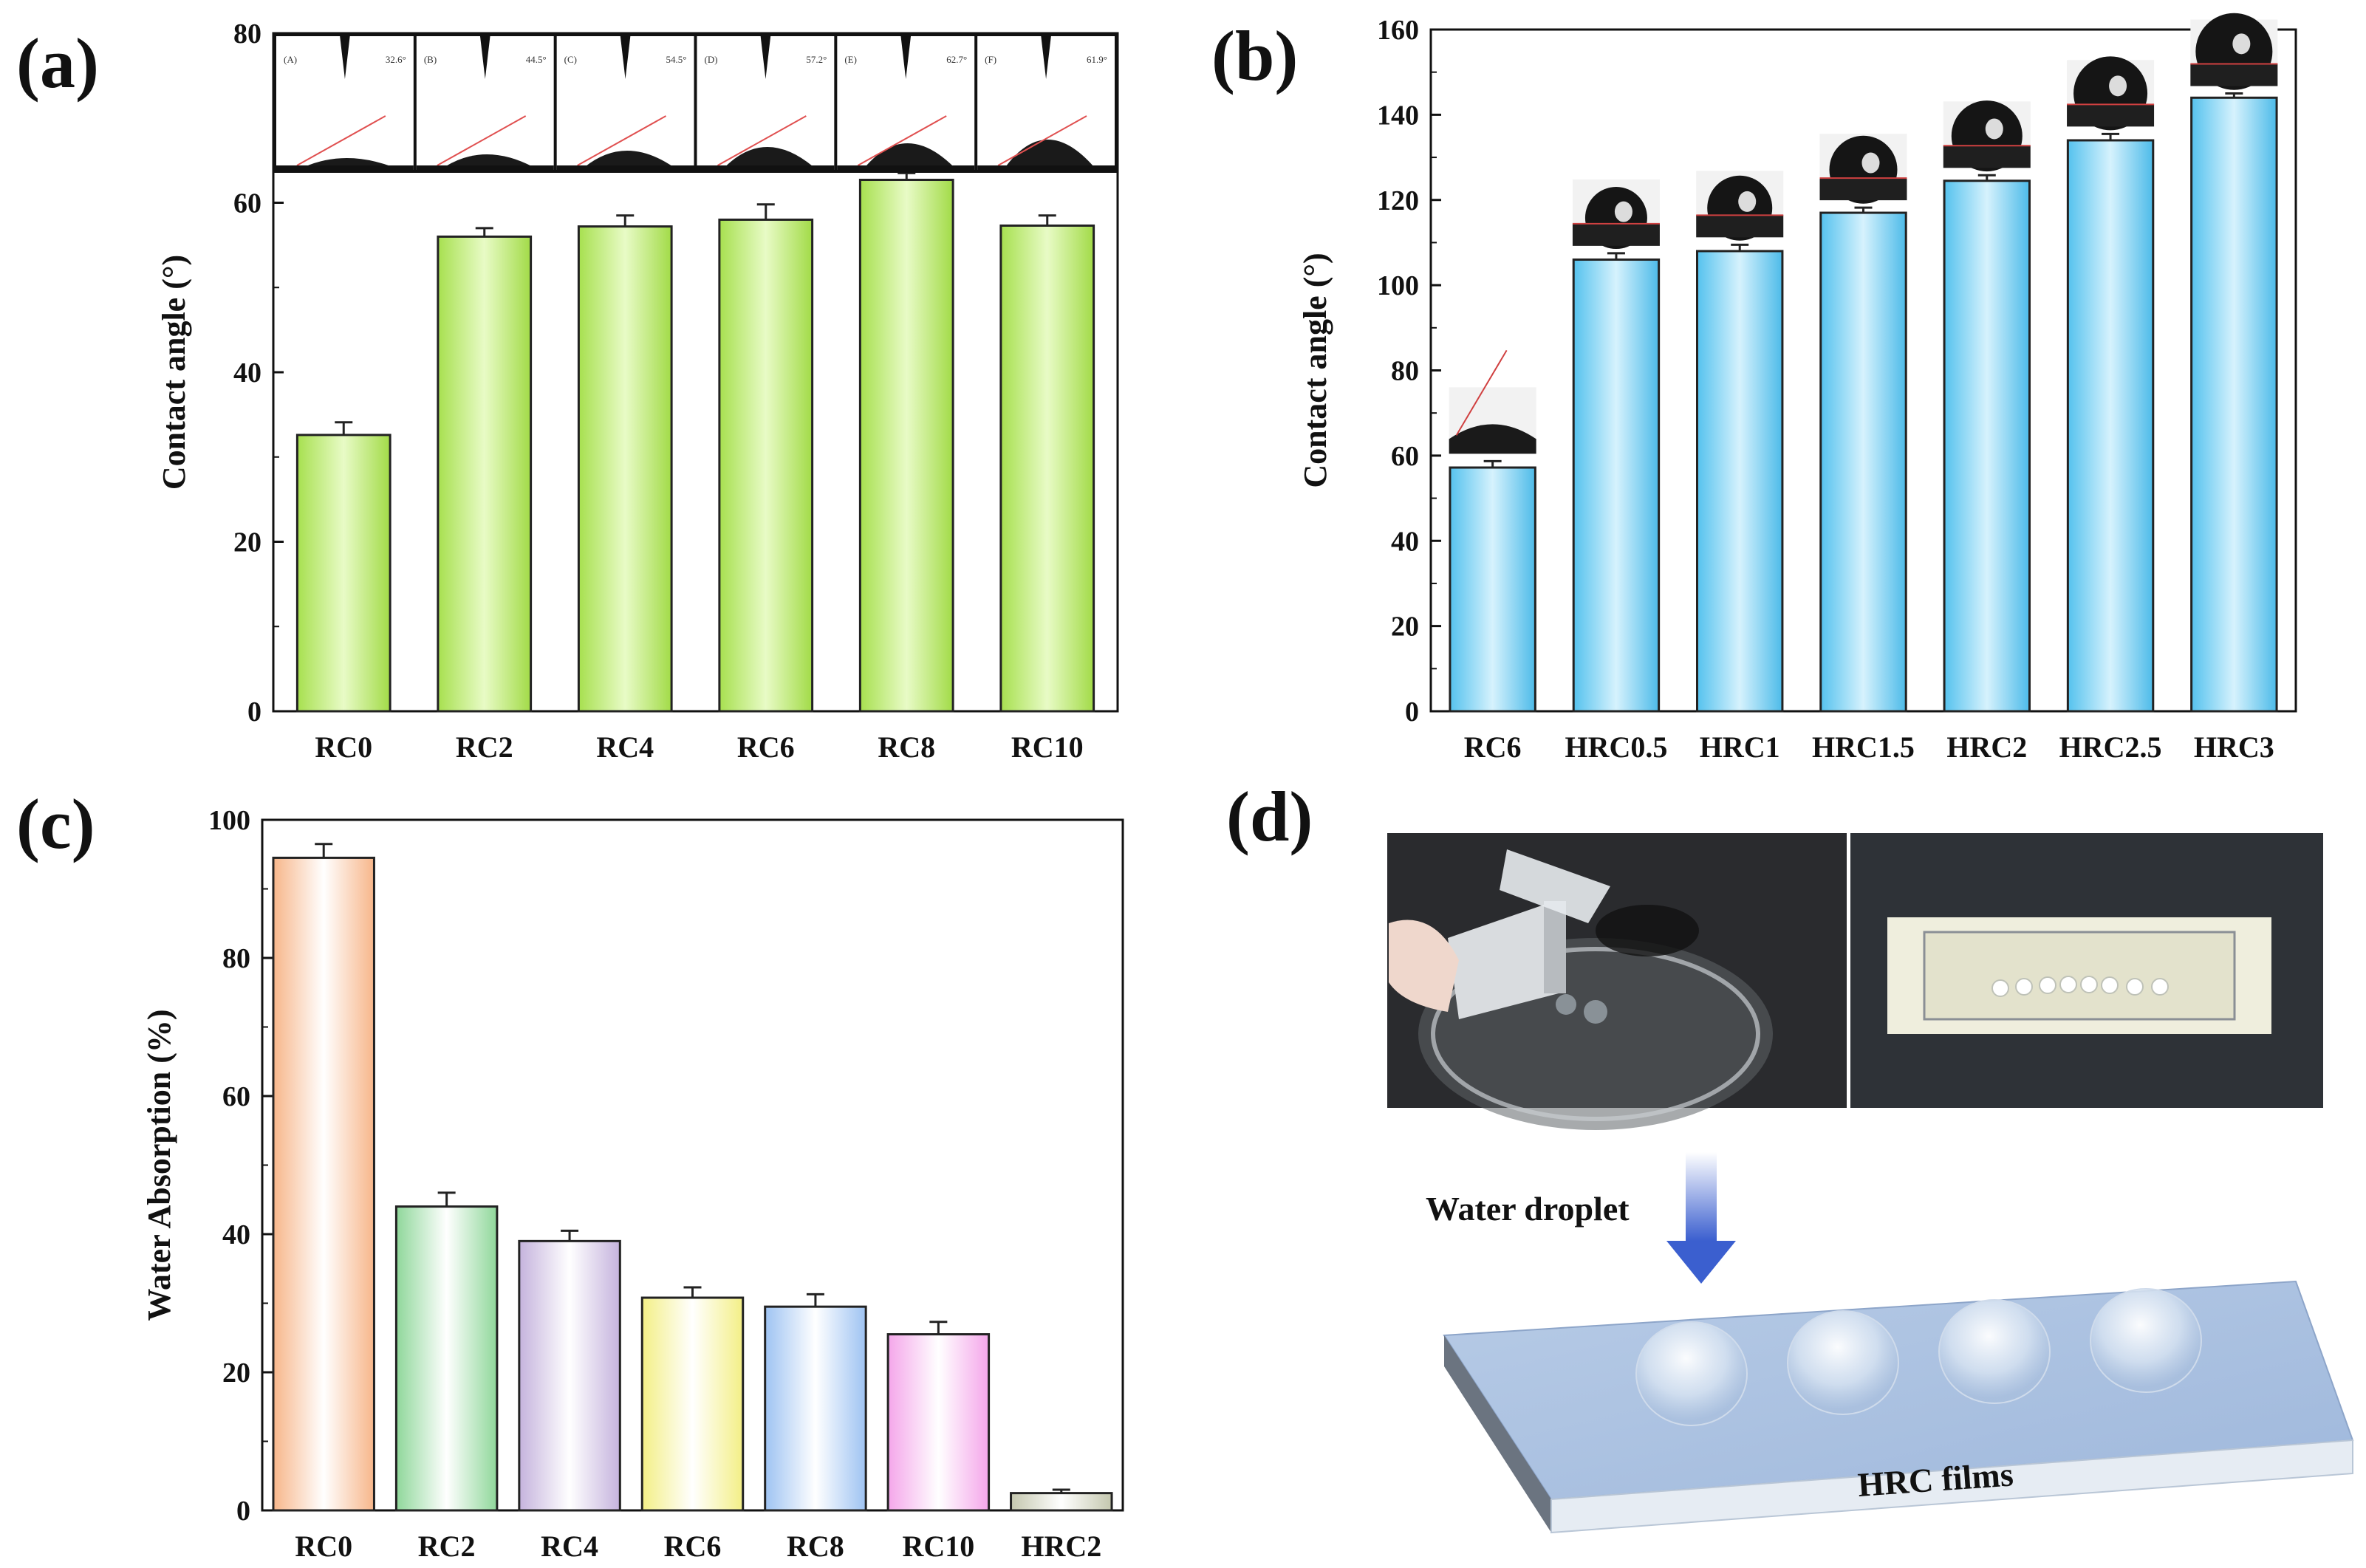 The width and height of the screenshot is (2366, 1568). What do you see at coordinates (57, 63) in the screenshot?
I see `panel-label-a: (a)` at bounding box center [57, 63].